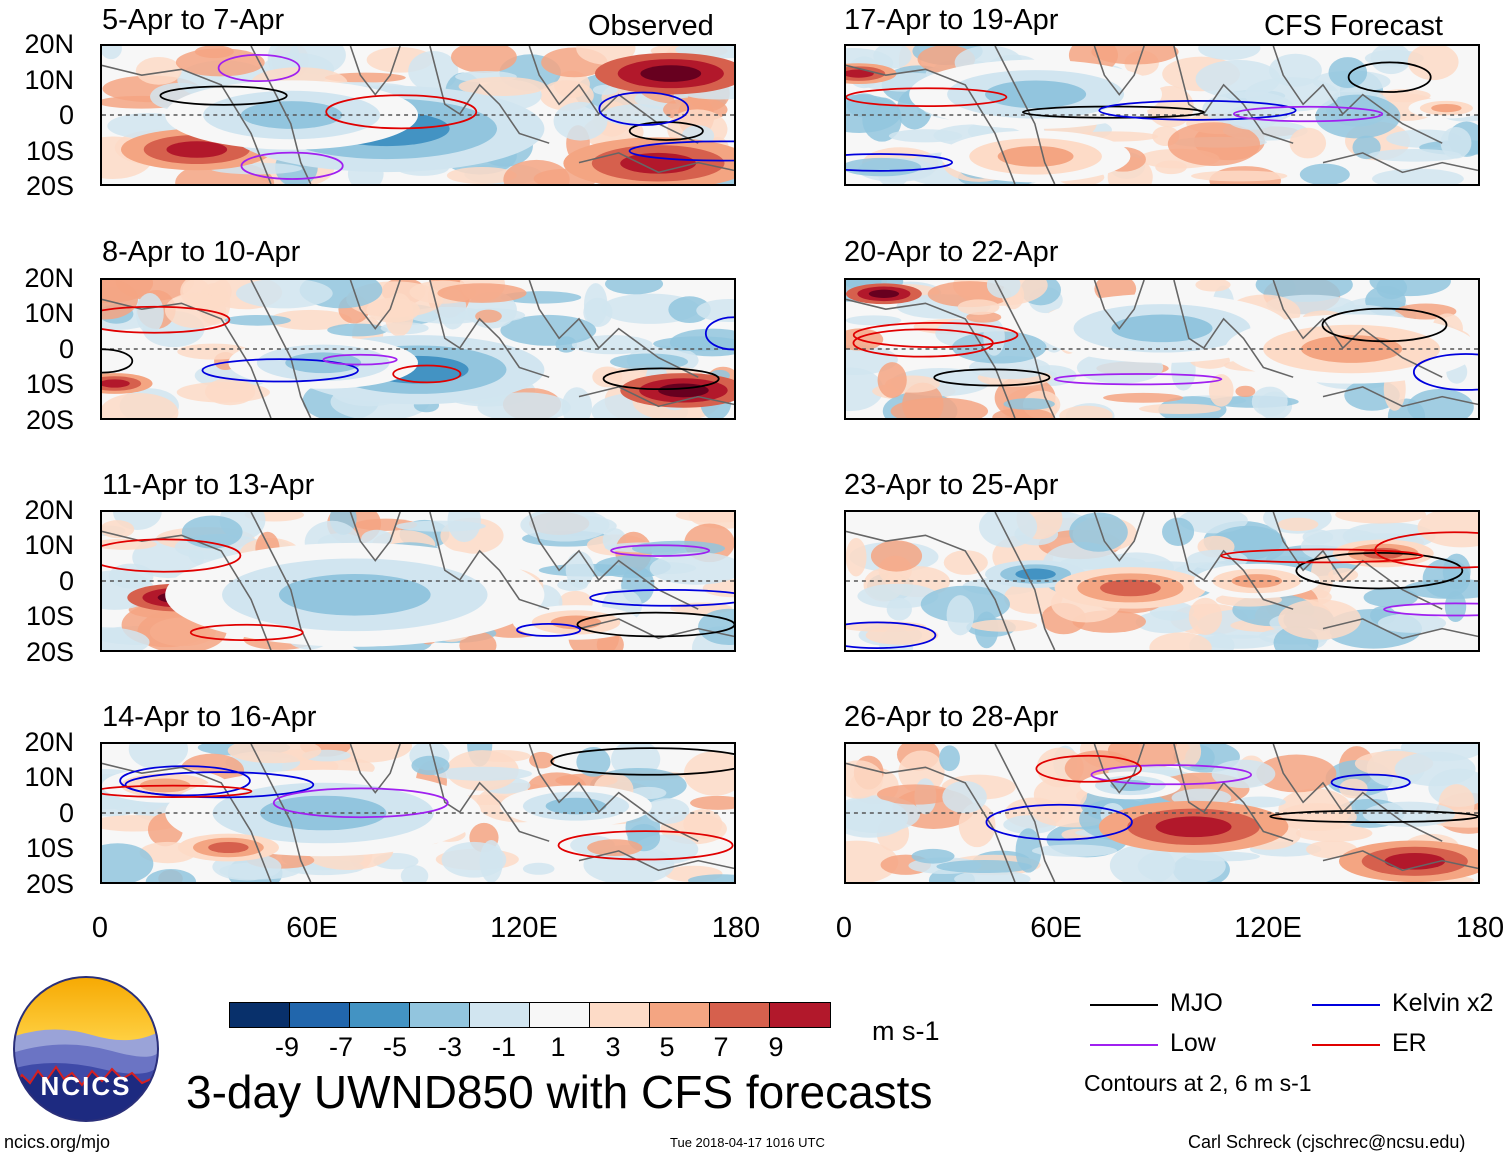 This screenshot has height=1158, width=1510. I want to click on colorbar-tick-label: 5, so click(667, 1047).